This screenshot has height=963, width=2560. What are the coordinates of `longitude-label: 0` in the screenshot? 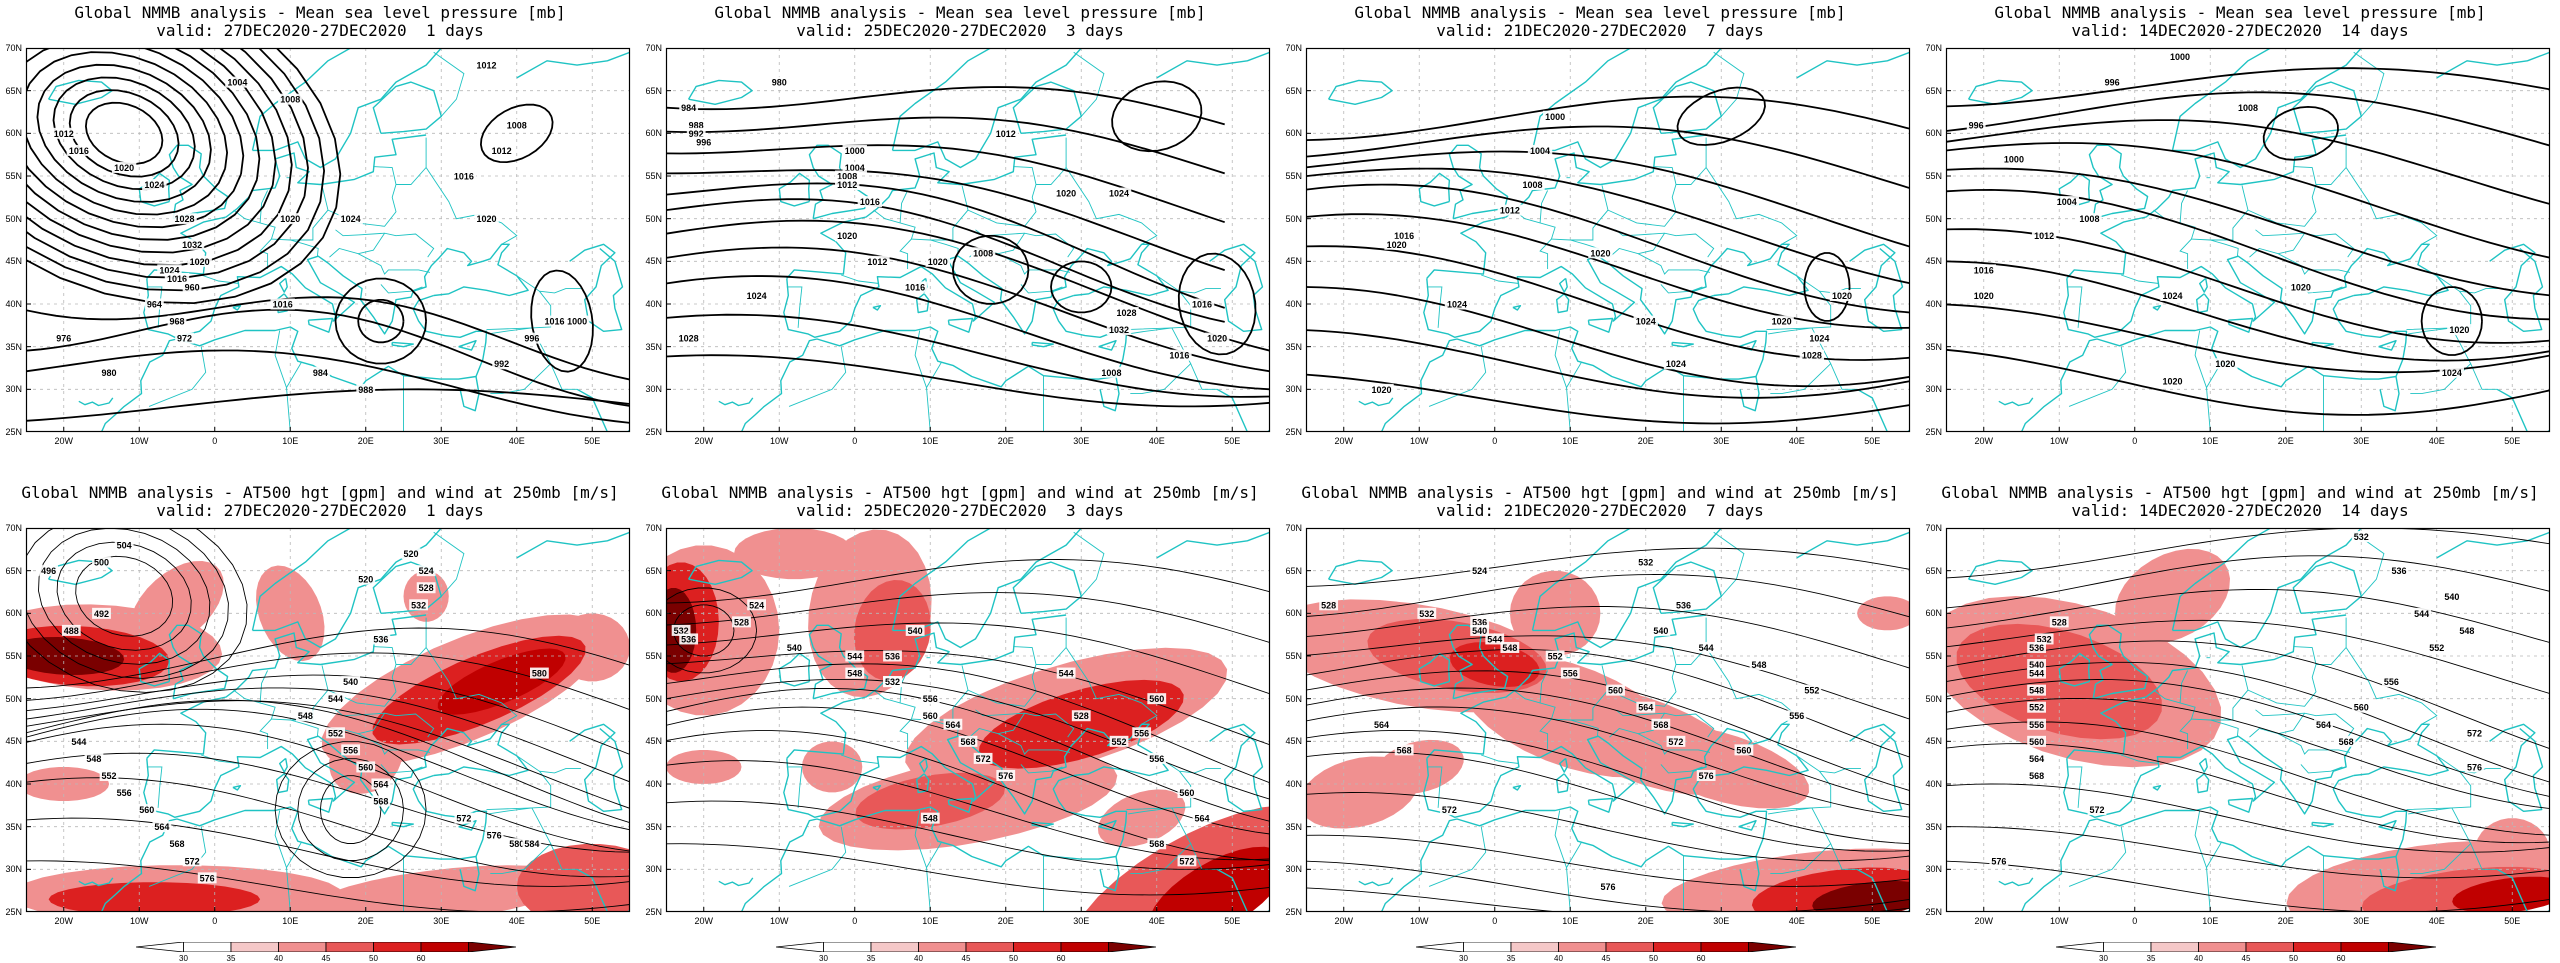 It's located at (1495, 441).